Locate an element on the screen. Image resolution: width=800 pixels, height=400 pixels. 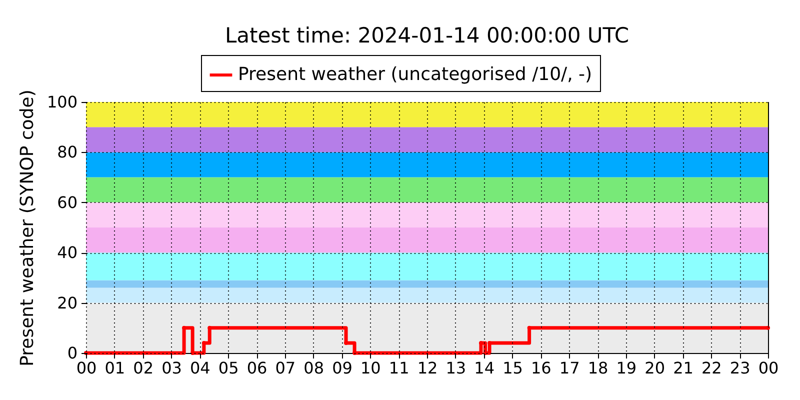
x-tick-label: 05 is located at coordinates (228, 368).